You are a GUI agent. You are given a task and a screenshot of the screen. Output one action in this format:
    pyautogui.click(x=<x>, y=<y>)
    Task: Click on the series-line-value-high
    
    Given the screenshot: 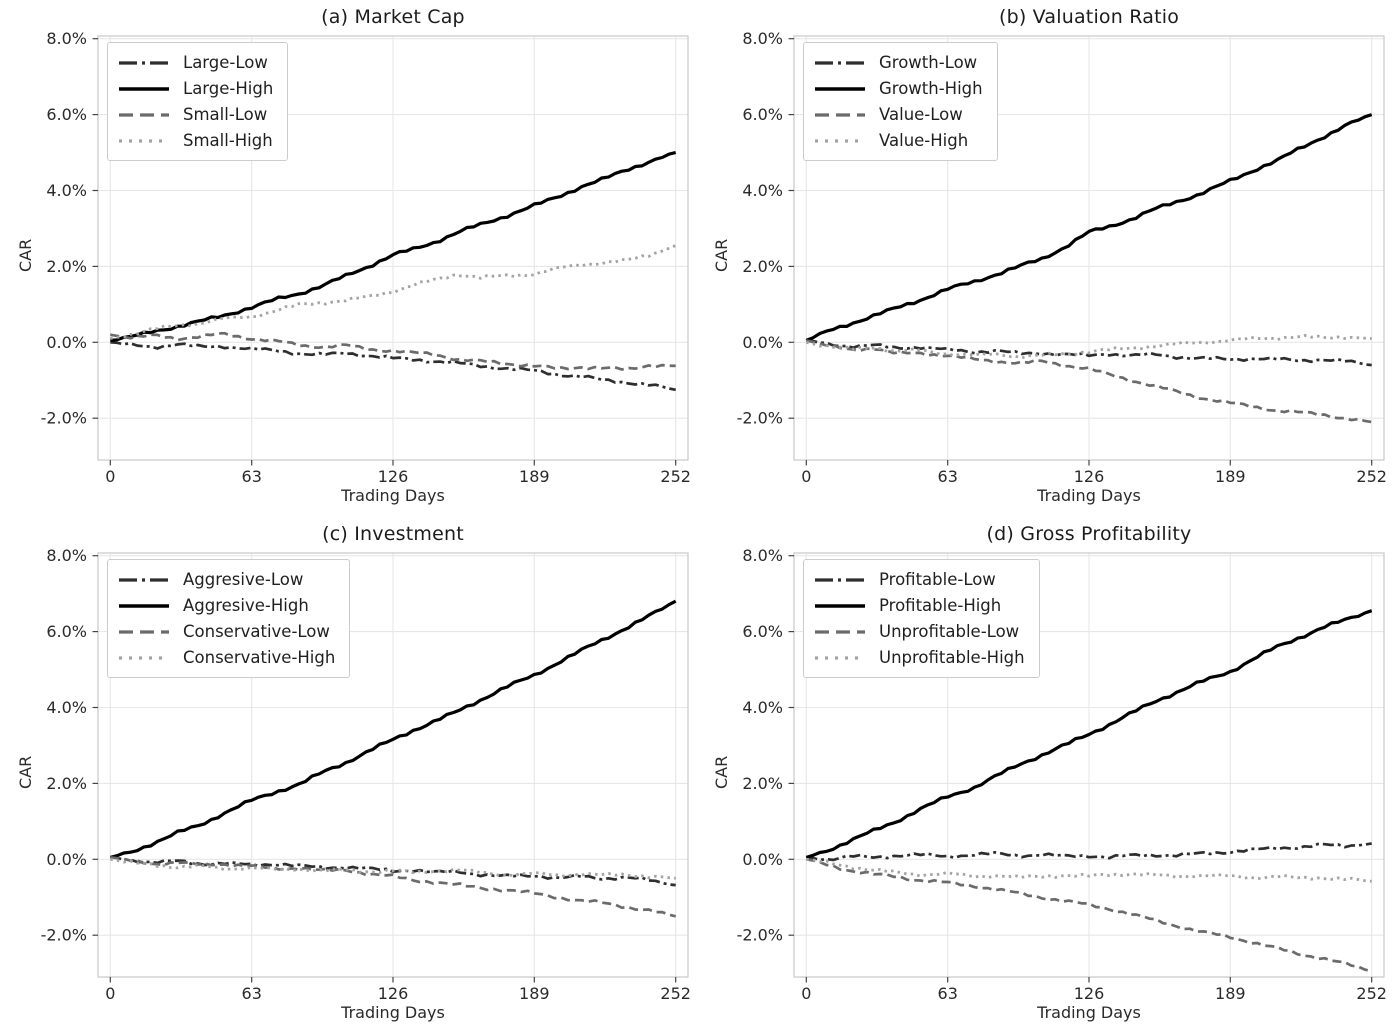 What is the action you would take?
    pyautogui.click(x=1088, y=346)
    